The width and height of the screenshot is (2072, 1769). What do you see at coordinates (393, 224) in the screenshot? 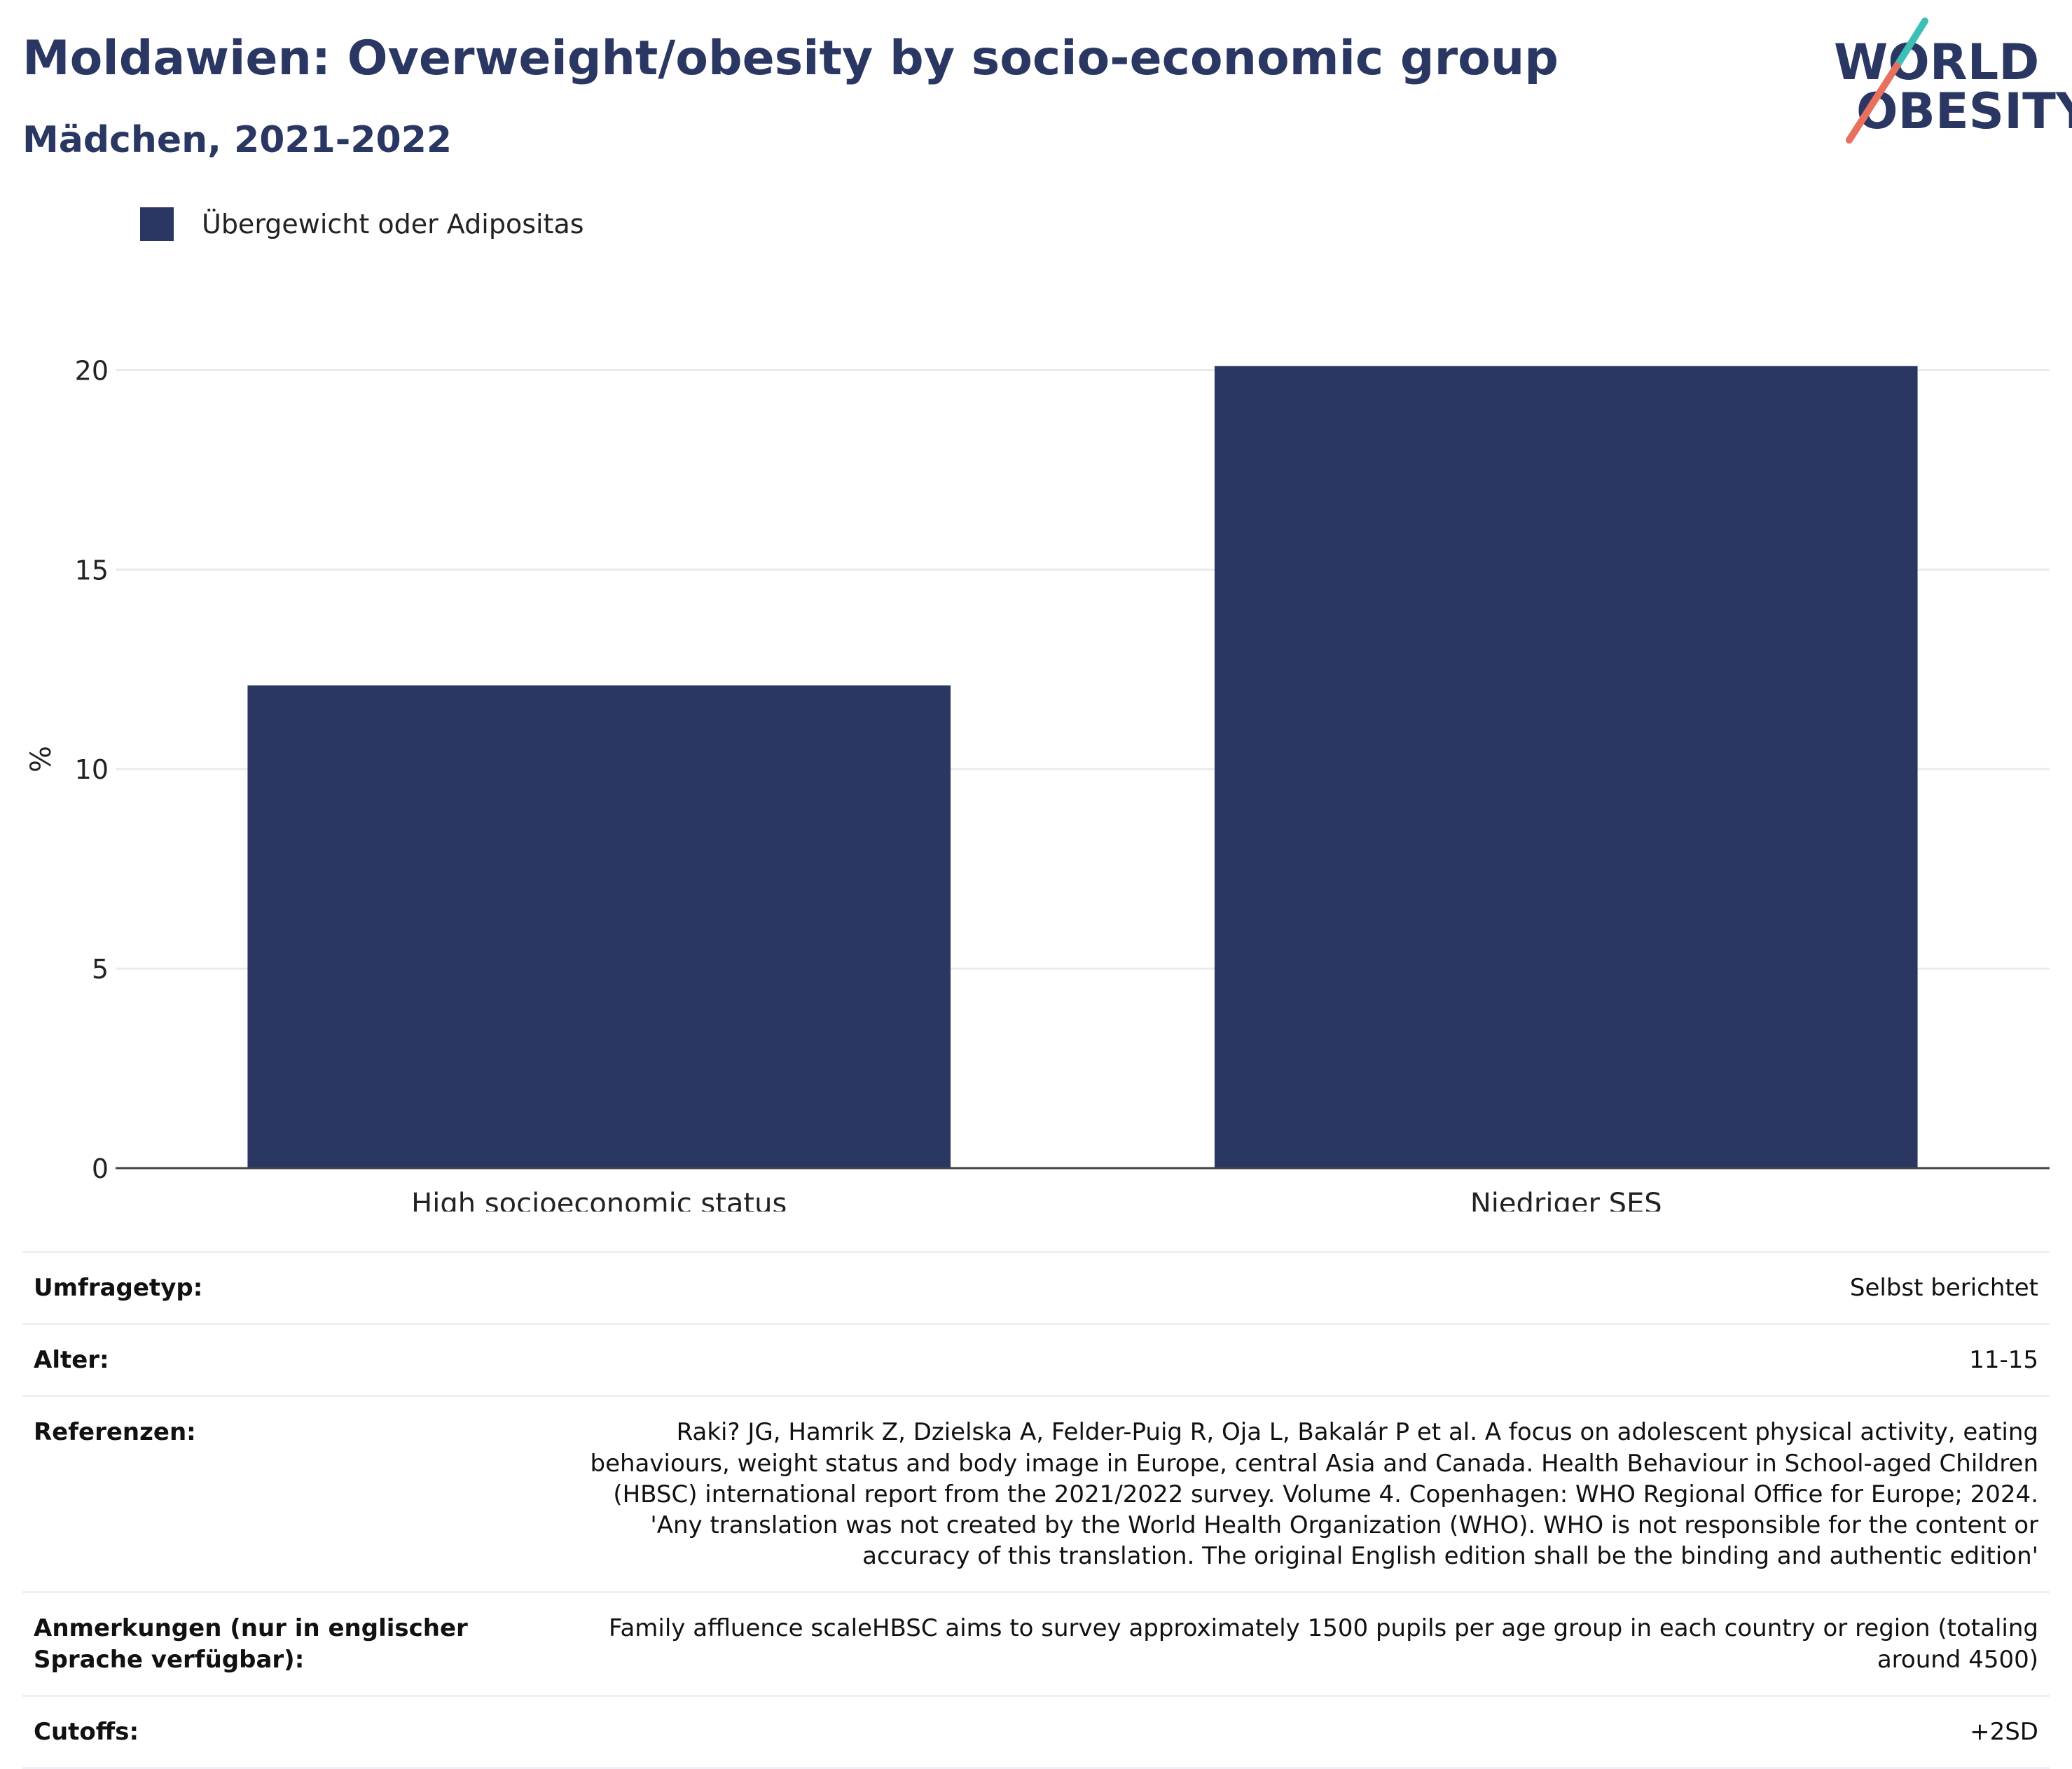
I see `legend-label: Übergewicht oder Adipositas` at bounding box center [393, 224].